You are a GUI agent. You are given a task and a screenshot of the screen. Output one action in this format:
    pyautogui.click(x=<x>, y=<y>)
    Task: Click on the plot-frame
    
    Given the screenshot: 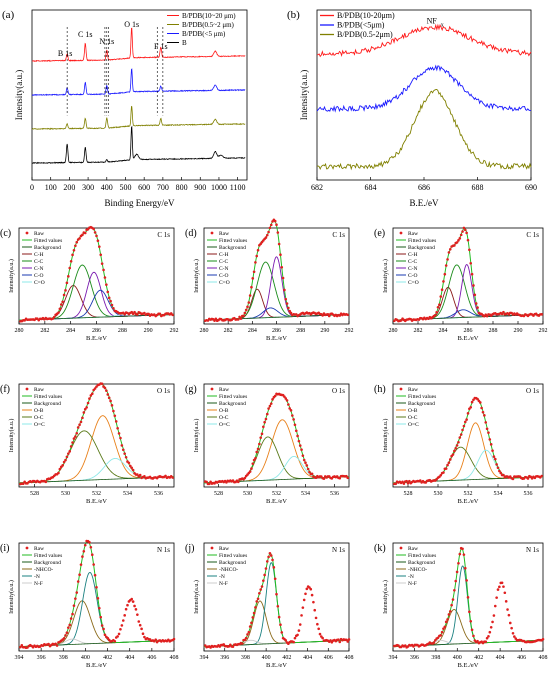 What is the action you would take?
    pyautogui.click(x=276, y=597)
    